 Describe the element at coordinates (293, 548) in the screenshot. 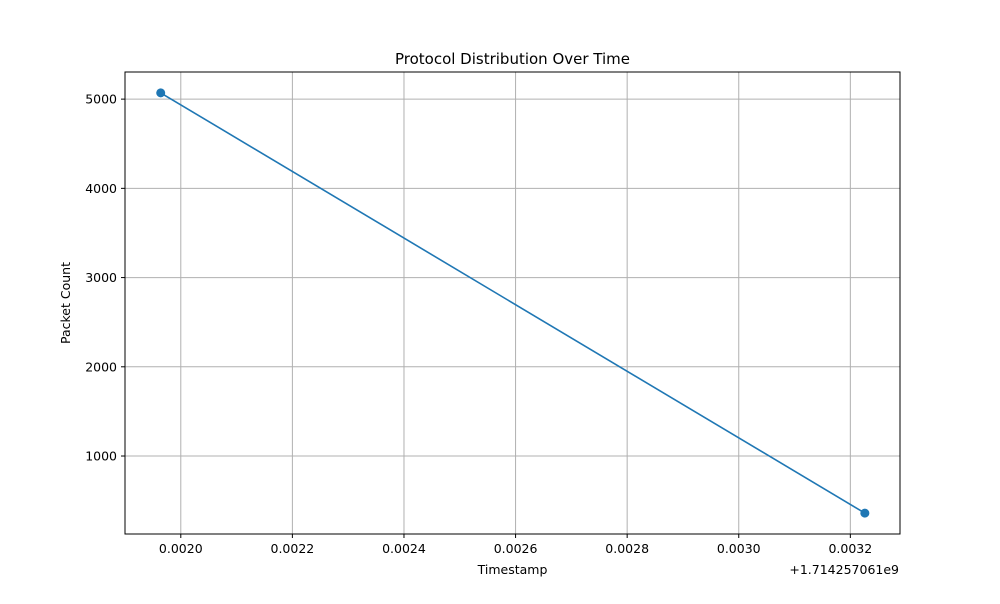

I see `x-tick-label: 0.0022` at that location.